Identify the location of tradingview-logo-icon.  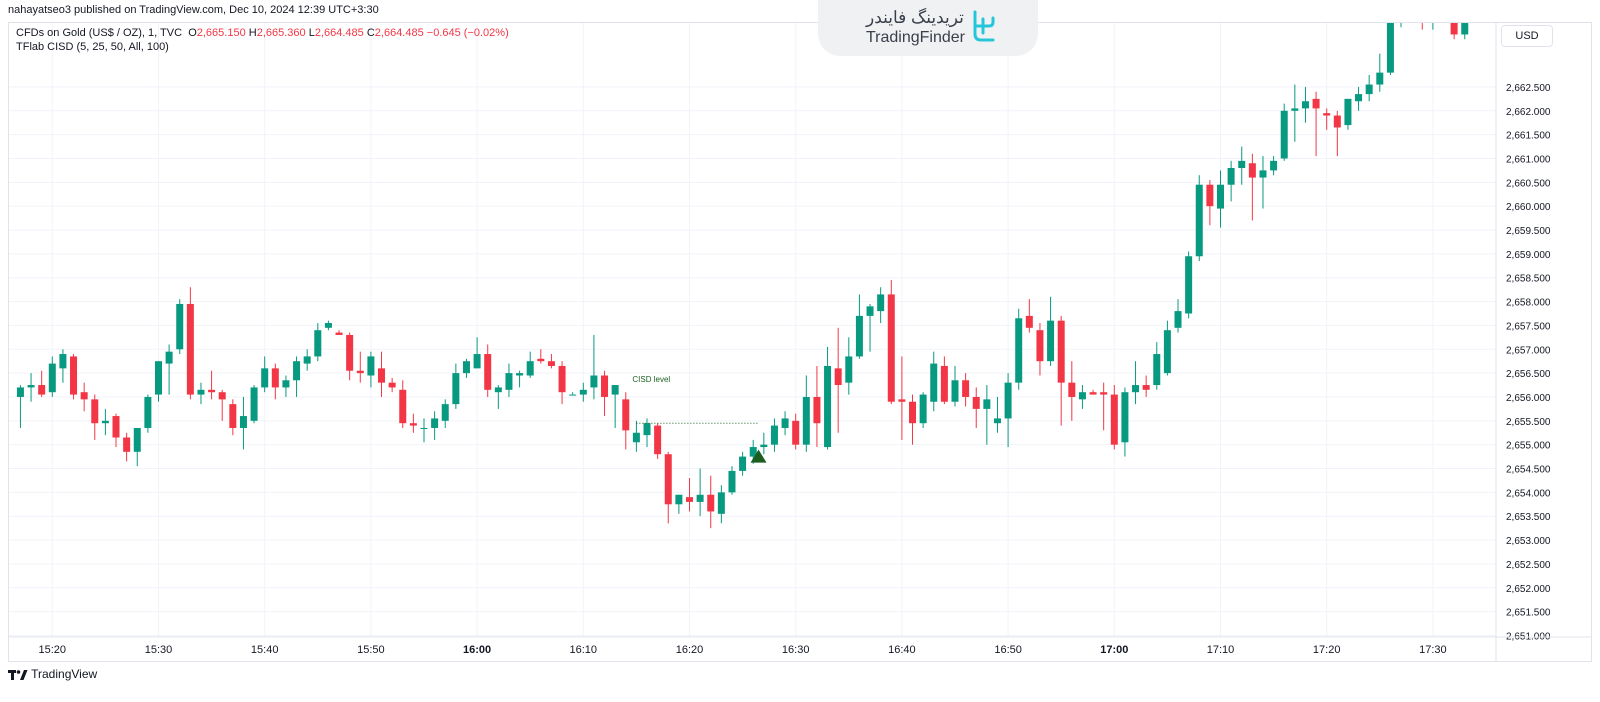
(18, 674).